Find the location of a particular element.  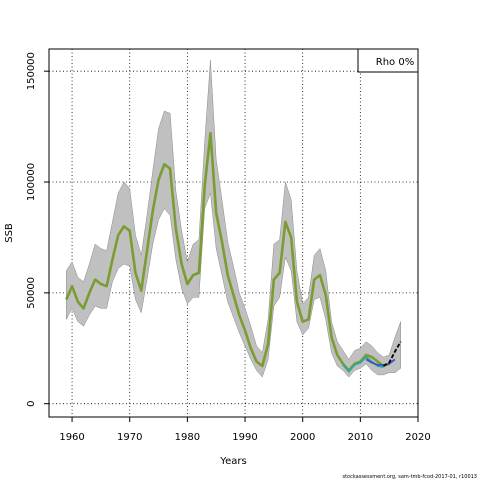

y-tick-label: 150000 is located at coordinates (31, 71).